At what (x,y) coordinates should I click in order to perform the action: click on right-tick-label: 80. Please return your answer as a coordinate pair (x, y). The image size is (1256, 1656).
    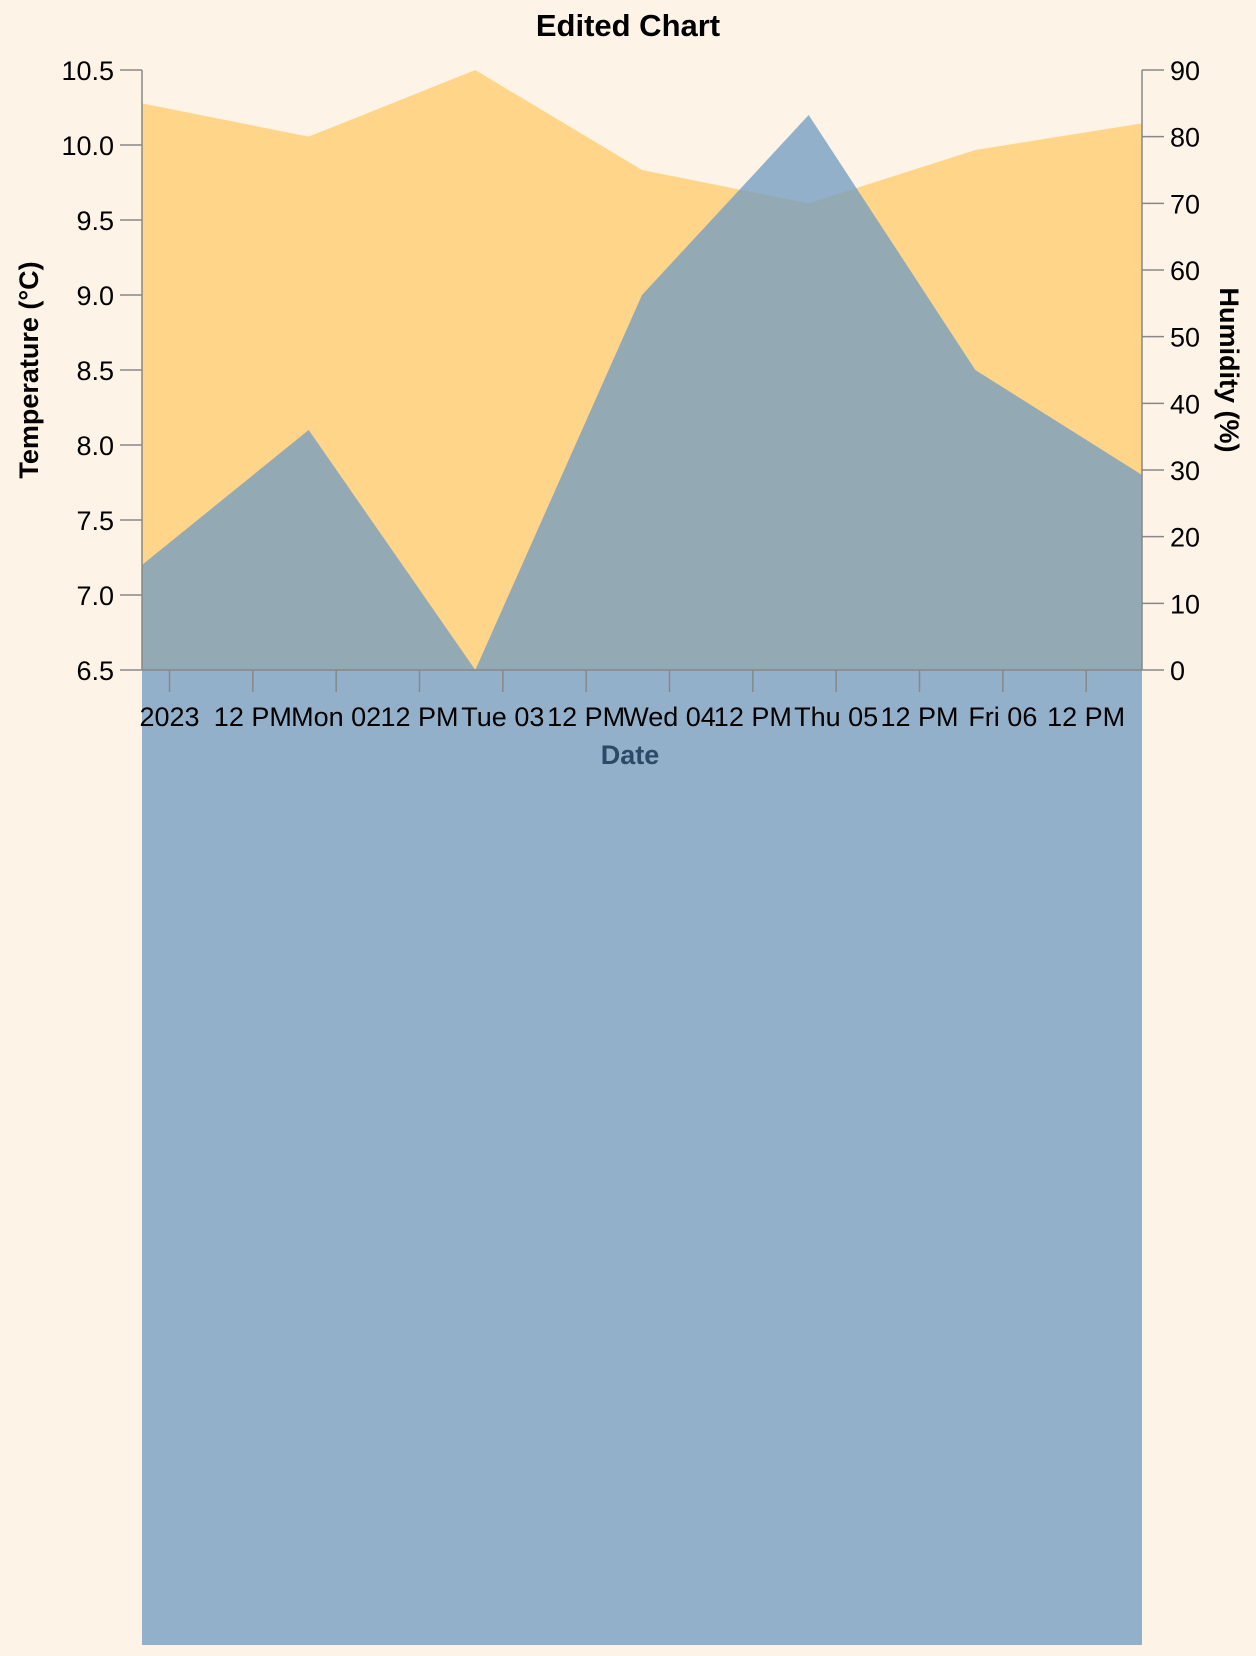
    Looking at the image, I should click on (1185, 138).